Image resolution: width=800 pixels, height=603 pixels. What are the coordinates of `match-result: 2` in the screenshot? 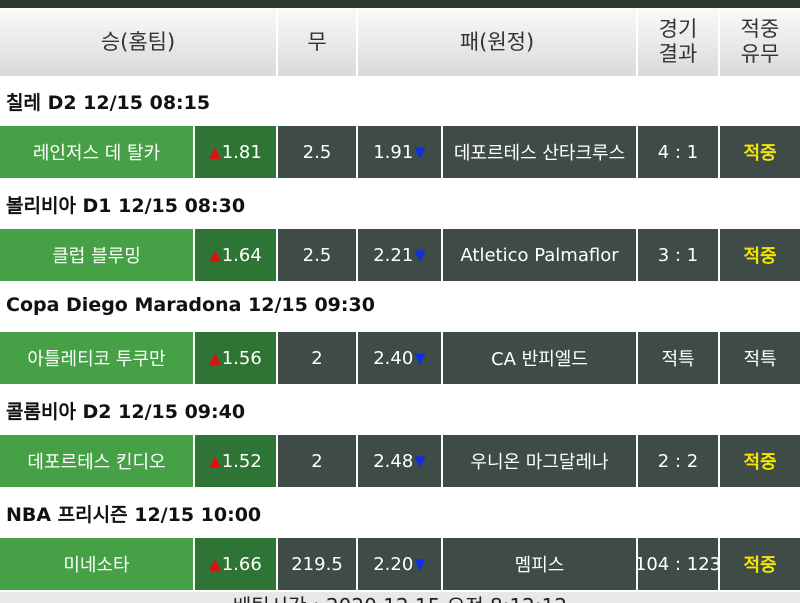 It's located at (678, 461).